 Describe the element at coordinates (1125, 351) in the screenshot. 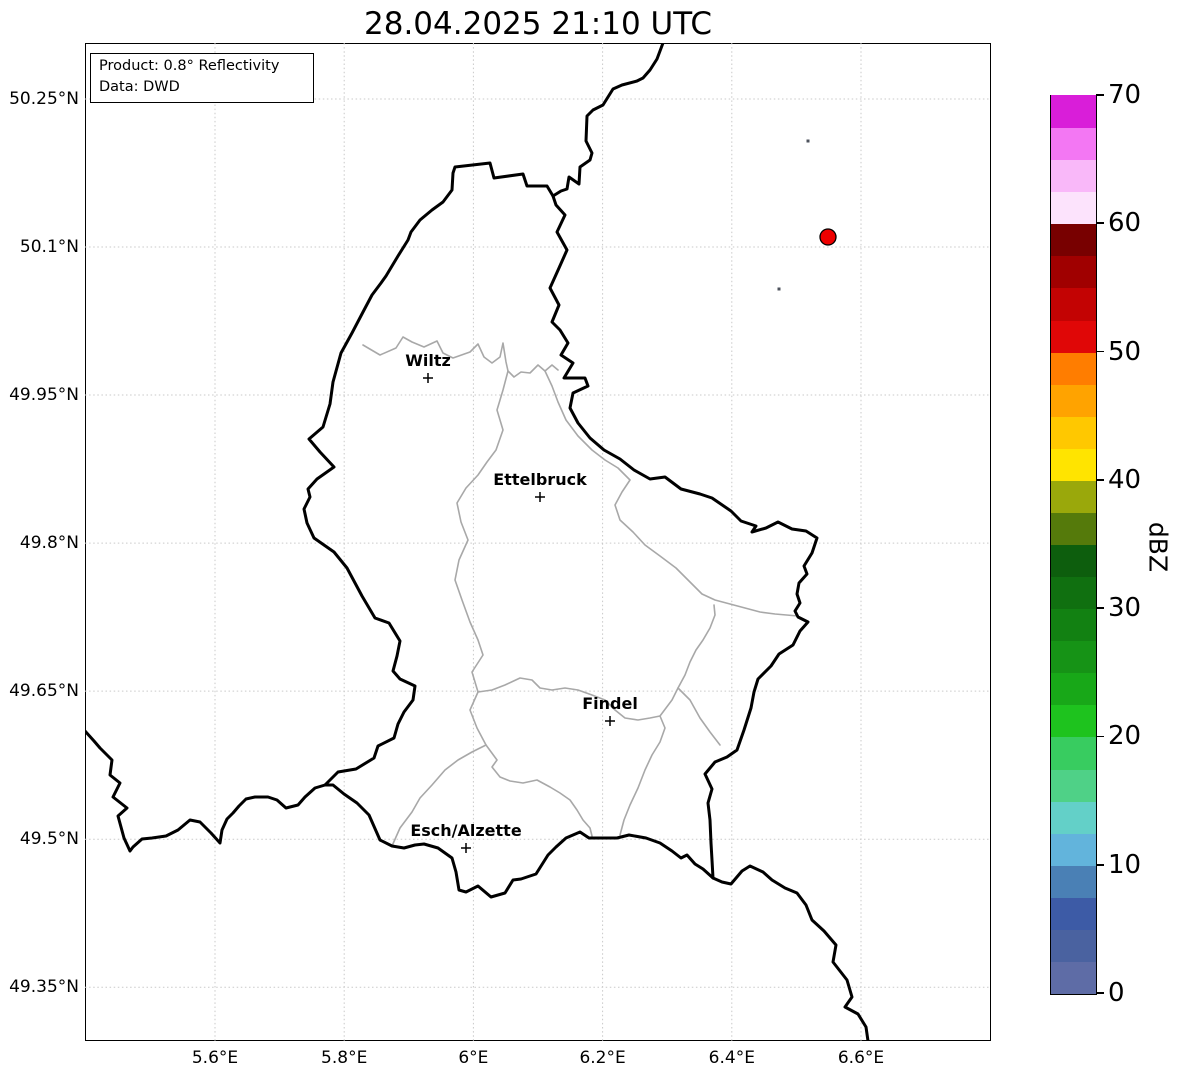

I see `colorbar-tick-label: 50` at that location.